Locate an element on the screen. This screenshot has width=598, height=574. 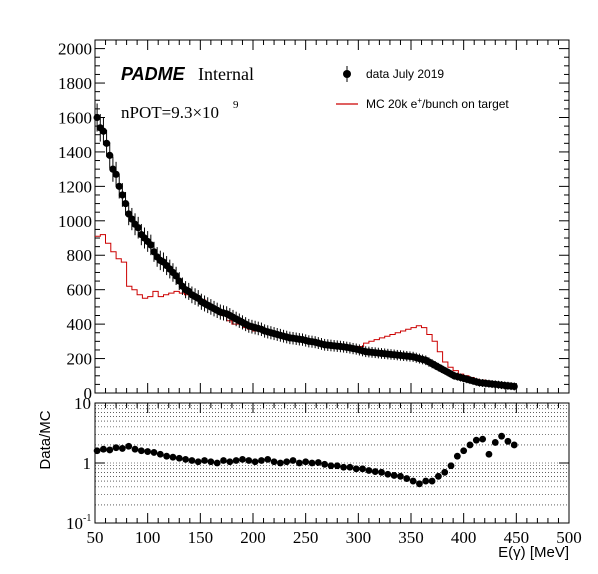
main-y-tick-label: 800 is located at coordinates (80, 255).